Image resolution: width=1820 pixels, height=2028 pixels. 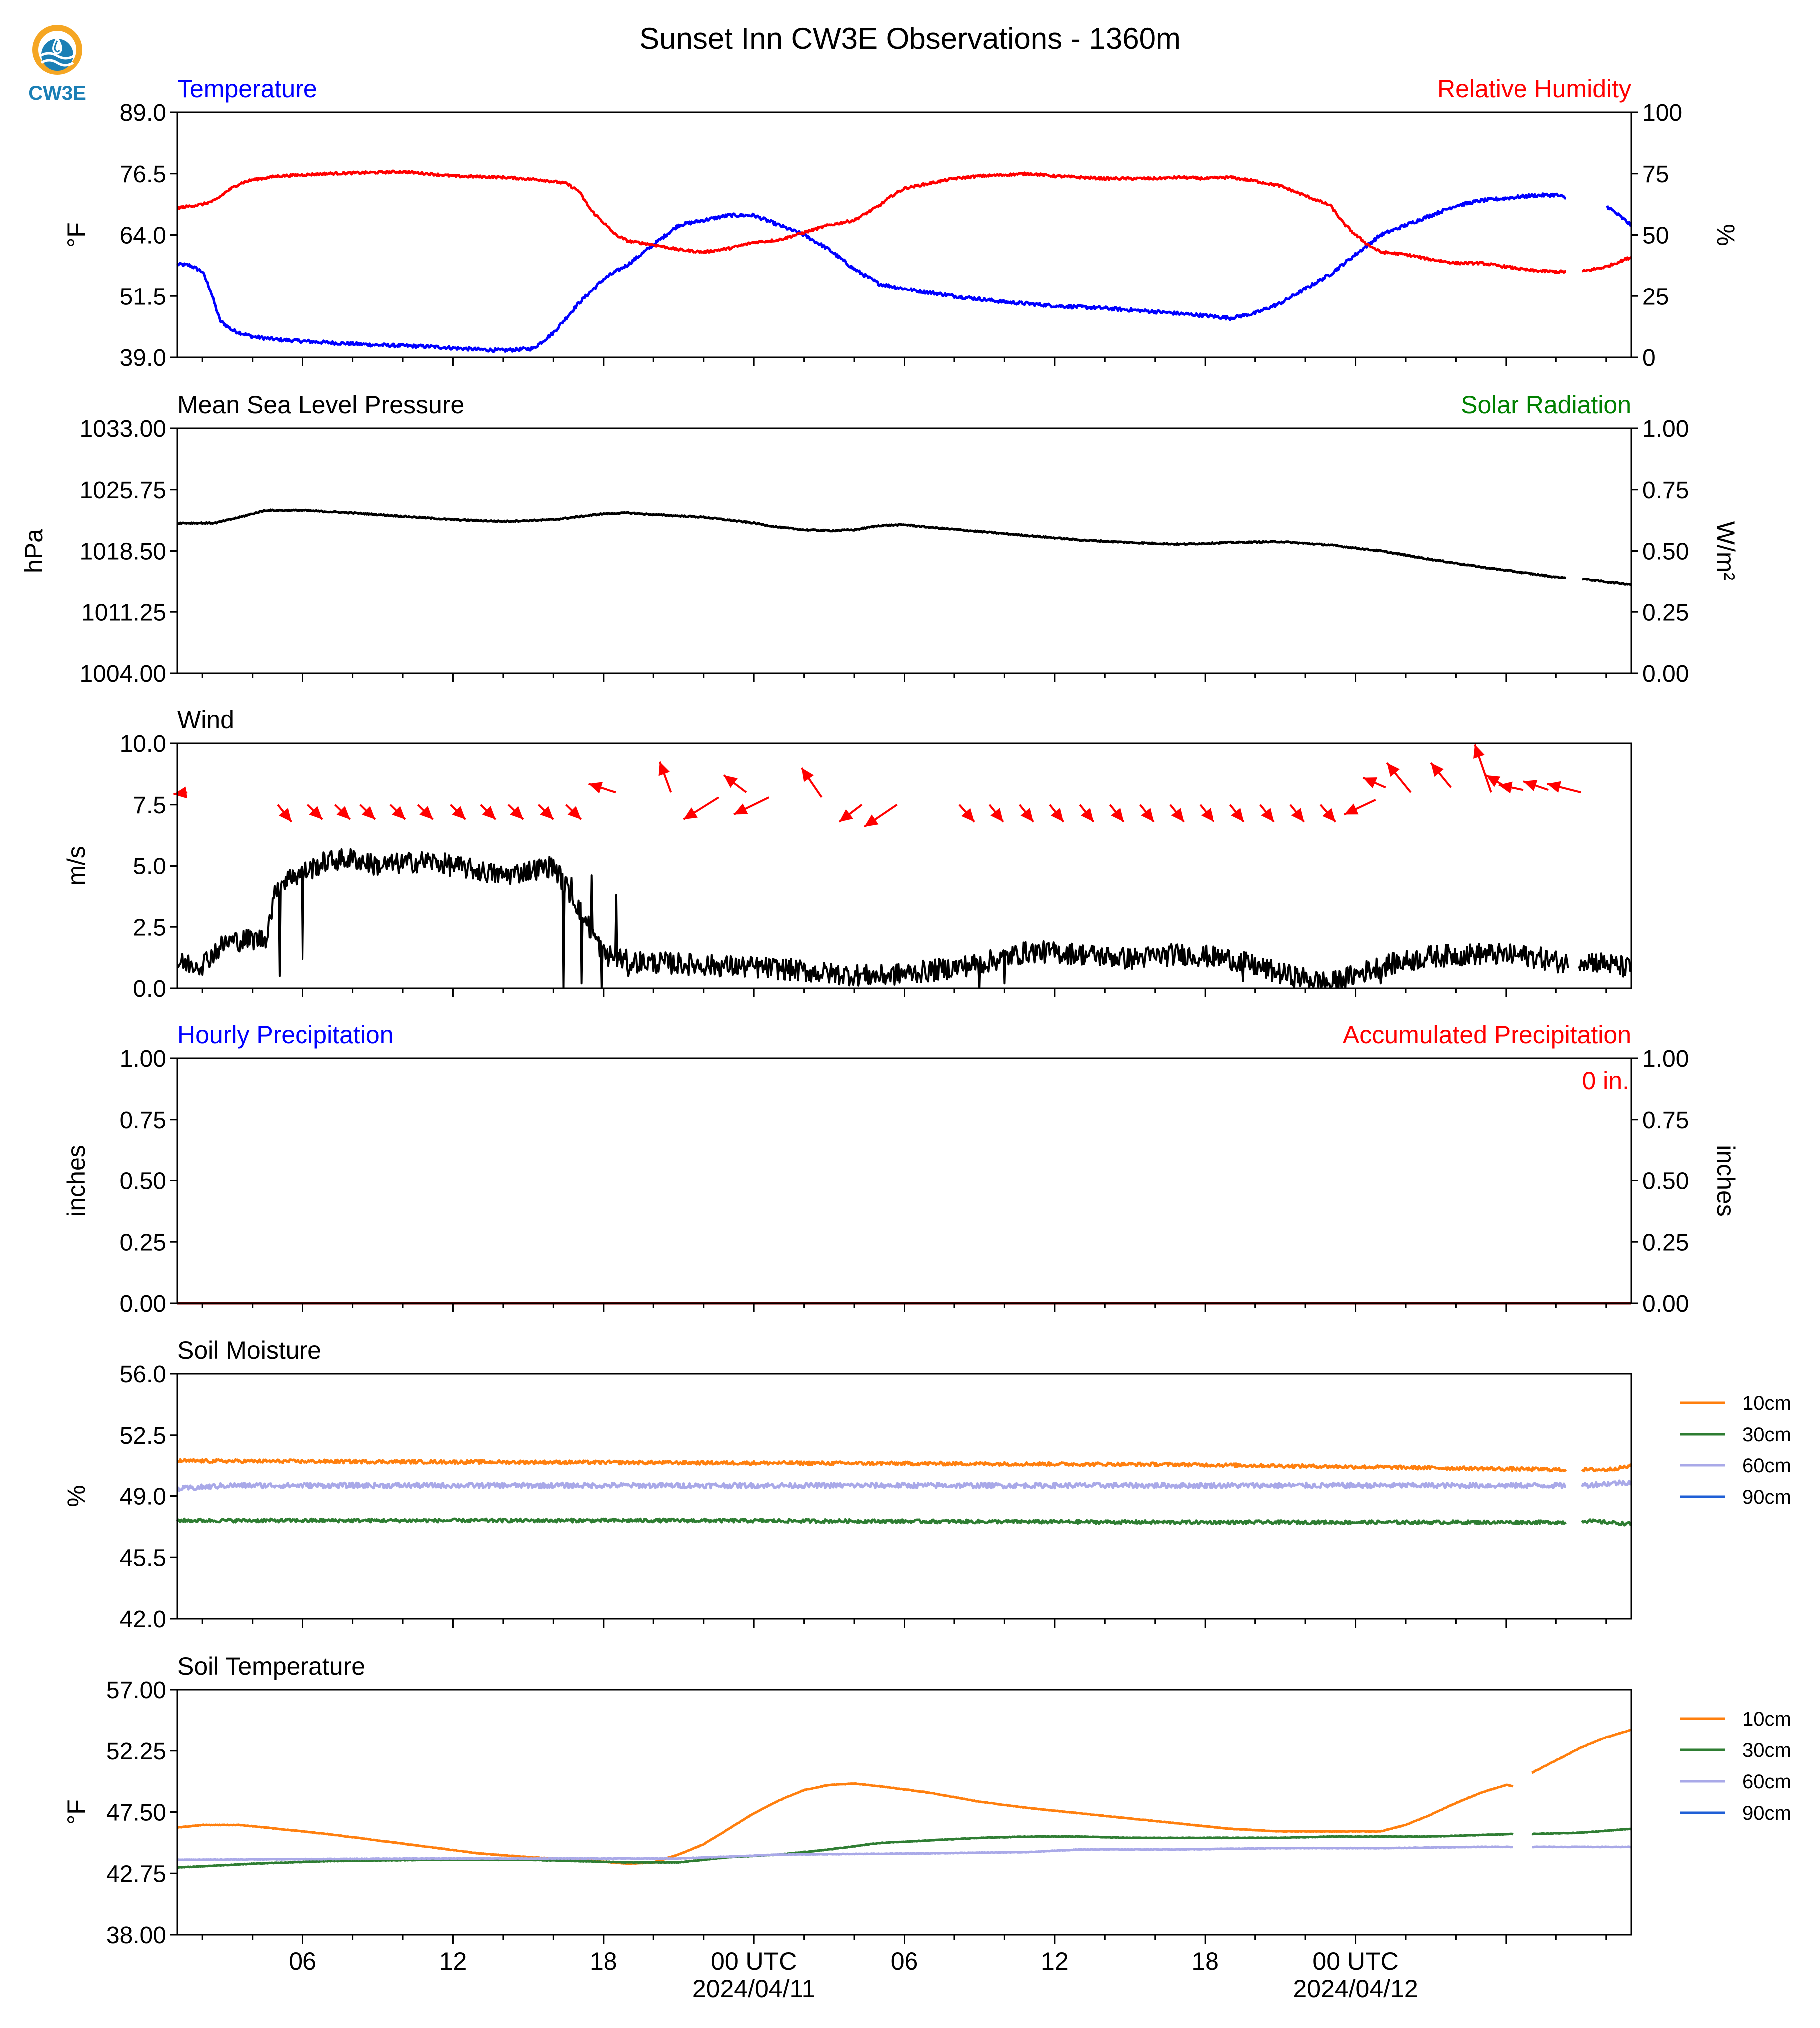 I want to click on panel-title-right: Solar Radiation, so click(x=1546, y=405).